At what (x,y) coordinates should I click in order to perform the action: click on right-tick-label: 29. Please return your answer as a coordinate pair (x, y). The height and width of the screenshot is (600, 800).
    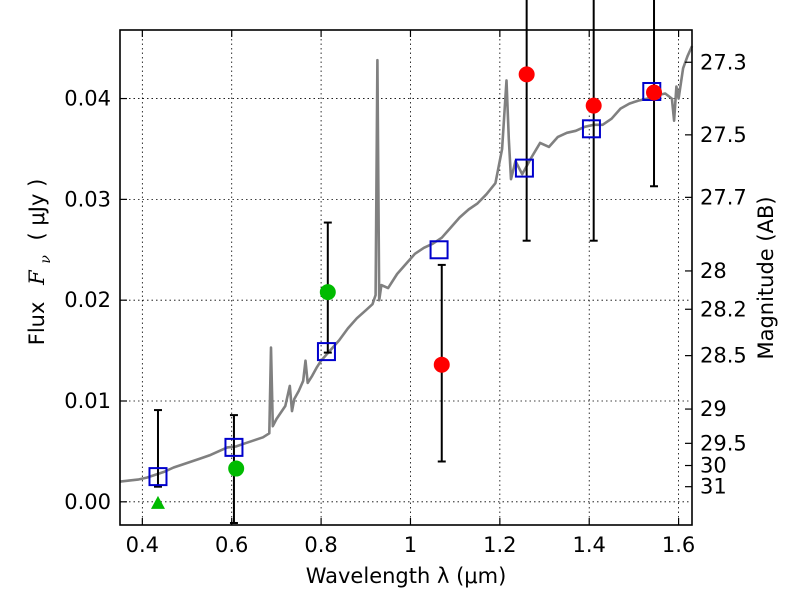
    Looking at the image, I should click on (713, 409).